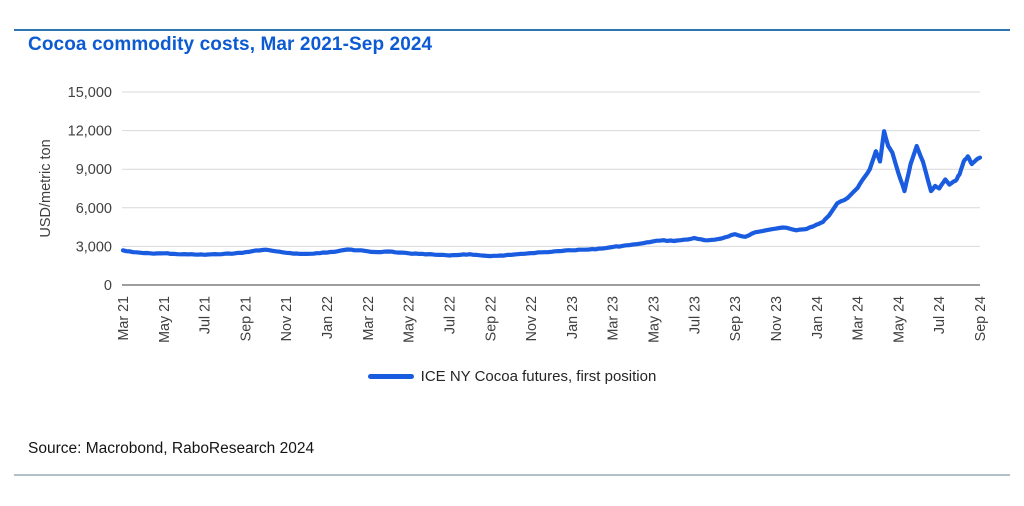 Image resolution: width=1024 pixels, height=506 pixels. What do you see at coordinates (981, 318) in the screenshot?
I see `x-tick-label: Sep 24` at bounding box center [981, 318].